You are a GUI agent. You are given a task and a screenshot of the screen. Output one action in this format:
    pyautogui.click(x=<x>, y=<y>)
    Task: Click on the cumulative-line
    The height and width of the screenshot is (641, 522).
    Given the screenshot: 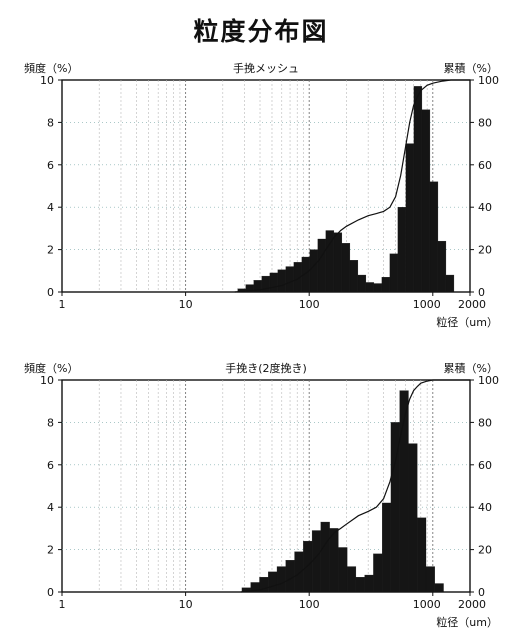 What is the action you would take?
    pyautogui.click(x=355, y=486)
    